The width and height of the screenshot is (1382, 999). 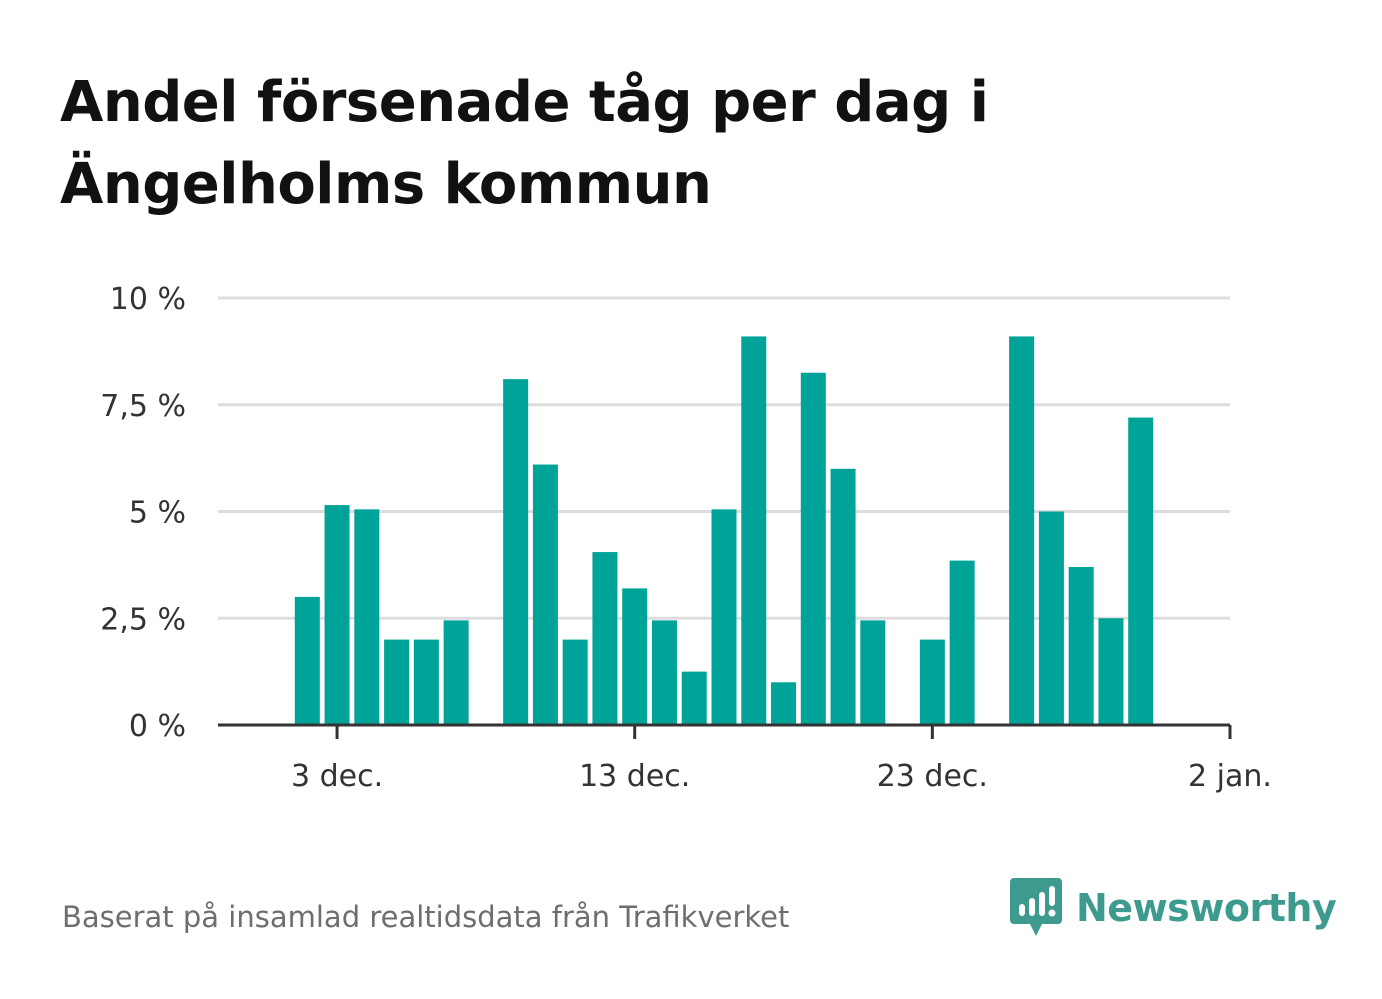 What do you see at coordinates (1206, 908) in the screenshot?
I see `brand-name: Newsworthy` at bounding box center [1206, 908].